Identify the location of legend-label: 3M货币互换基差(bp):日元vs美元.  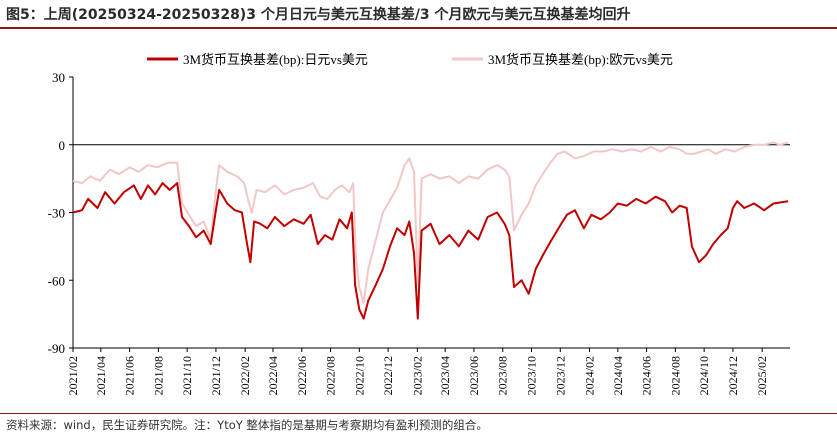
(275, 59).